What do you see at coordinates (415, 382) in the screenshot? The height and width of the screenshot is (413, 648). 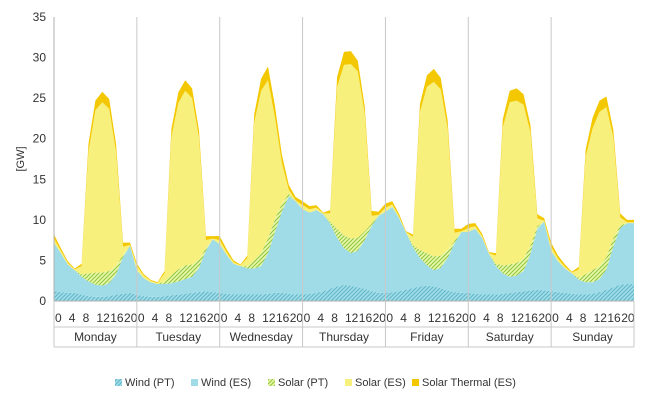 I see `legend-swatch-solar-thermal-es` at bounding box center [415, 382].